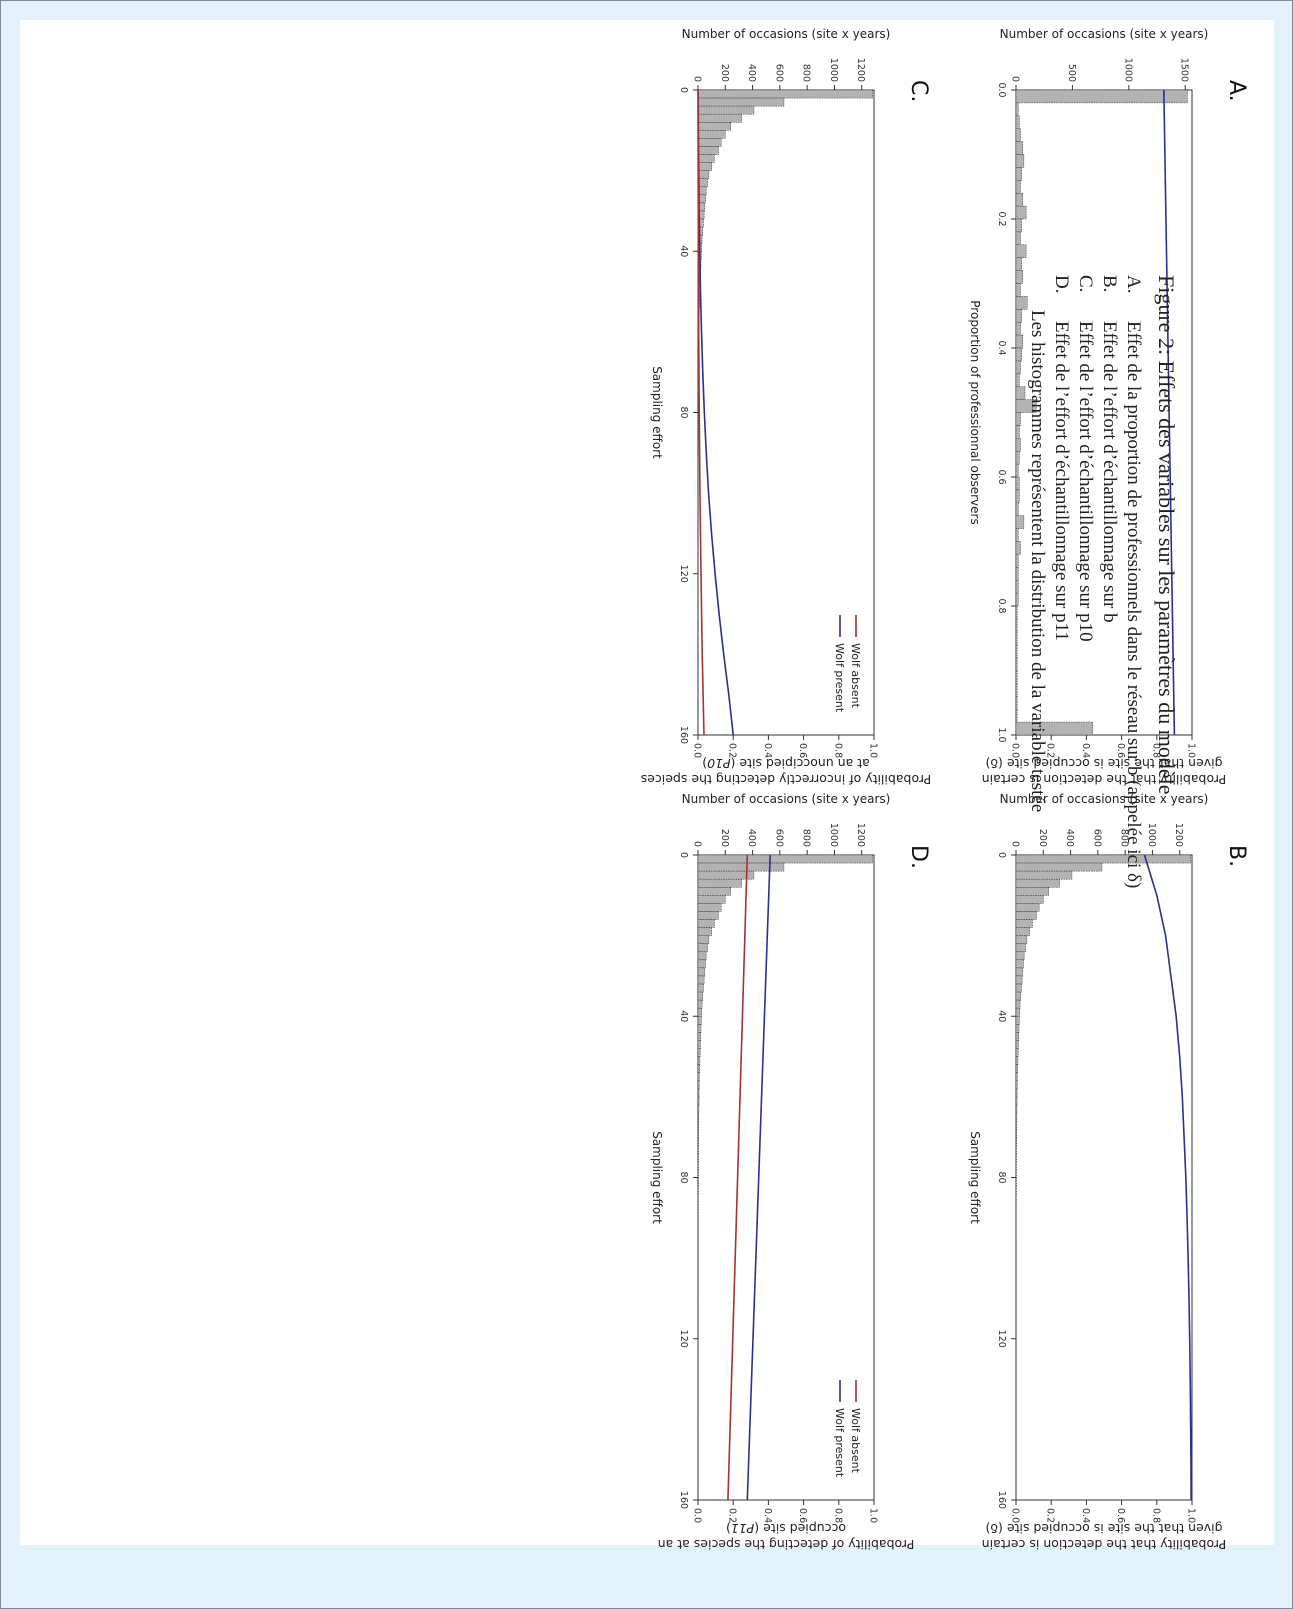  Describe the element at coordinates (1001, 734) in the screenshot. I see `x-tick-label: 1.0` at that location.